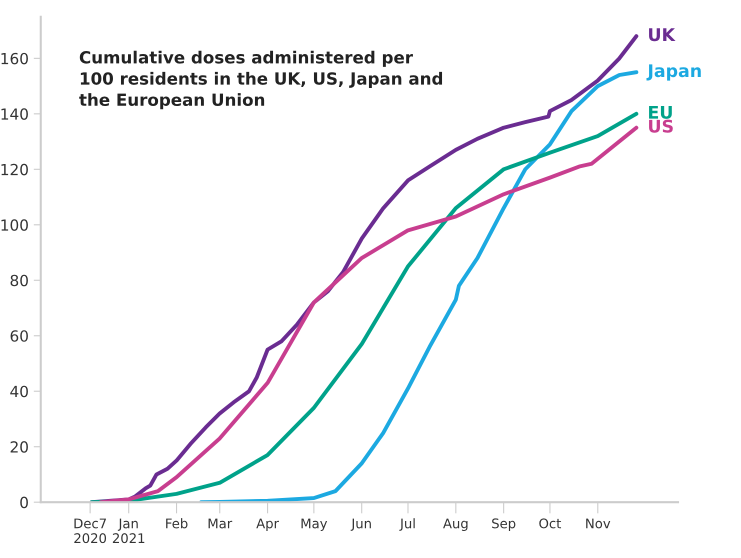 The height and width of the screenshot is (558, 741). What do you see at coordinates (19, 392) in the screenshot?
I see `y-tick-label: 40` at bounding box center [19, 392].